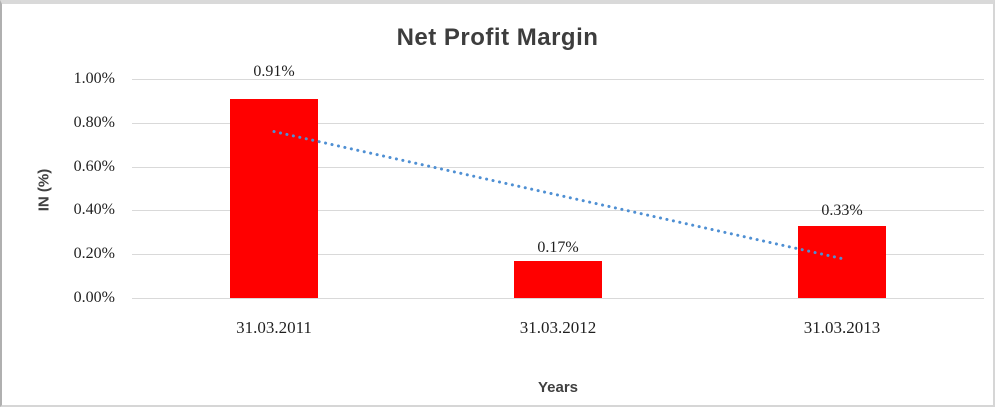  What do you see at coordinates (274, 198) in the screenshot?
I see `bar-31.03.2011` at bounding box center [274, 198].